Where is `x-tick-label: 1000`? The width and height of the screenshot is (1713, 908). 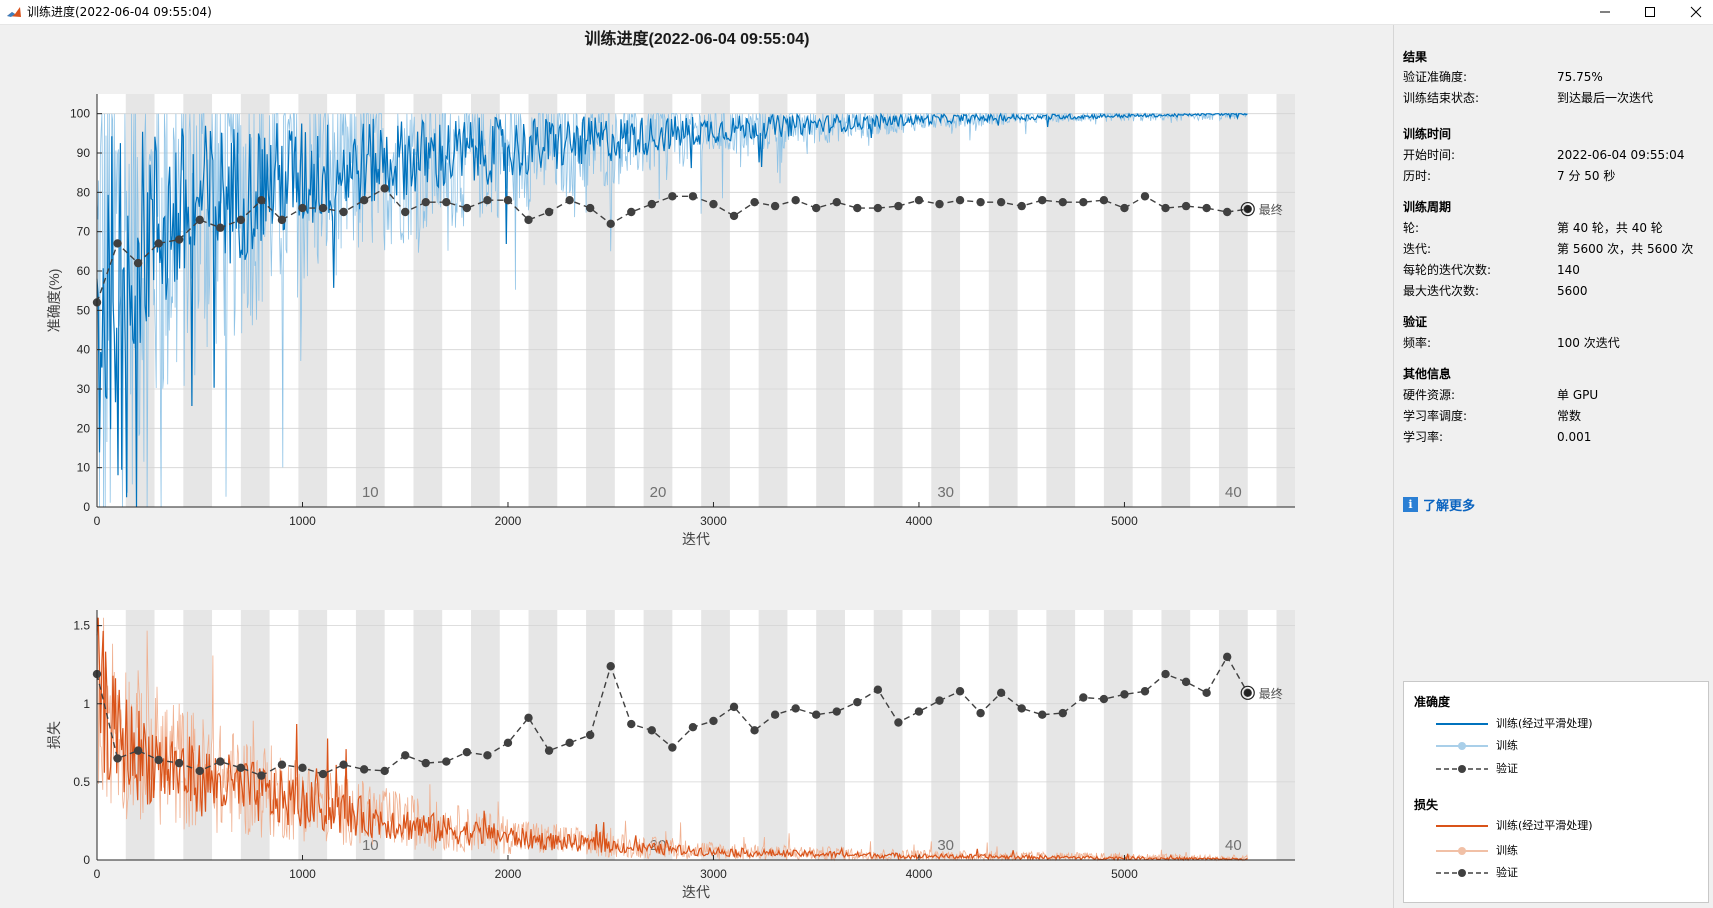
x-tick-label: 1000 is located at coordinates (302, 521).